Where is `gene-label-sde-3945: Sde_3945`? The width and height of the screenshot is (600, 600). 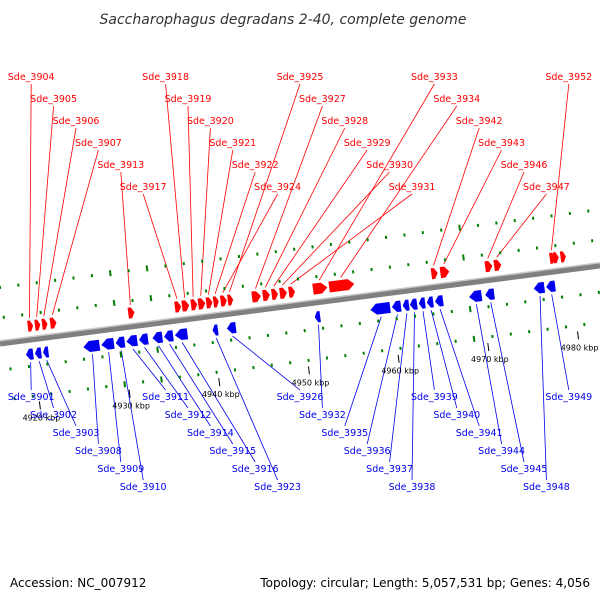
gene-label-sde-3945: Sde_3945 is located at coordinates (524, 469).